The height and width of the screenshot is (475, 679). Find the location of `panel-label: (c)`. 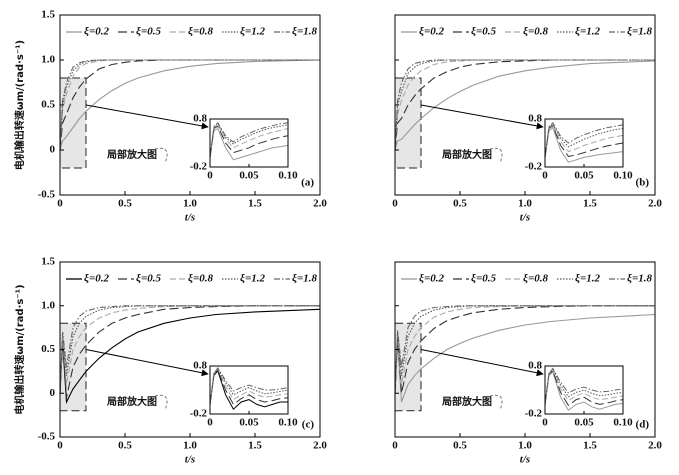

panel-label: (c) is located at coordinates (308, 425).